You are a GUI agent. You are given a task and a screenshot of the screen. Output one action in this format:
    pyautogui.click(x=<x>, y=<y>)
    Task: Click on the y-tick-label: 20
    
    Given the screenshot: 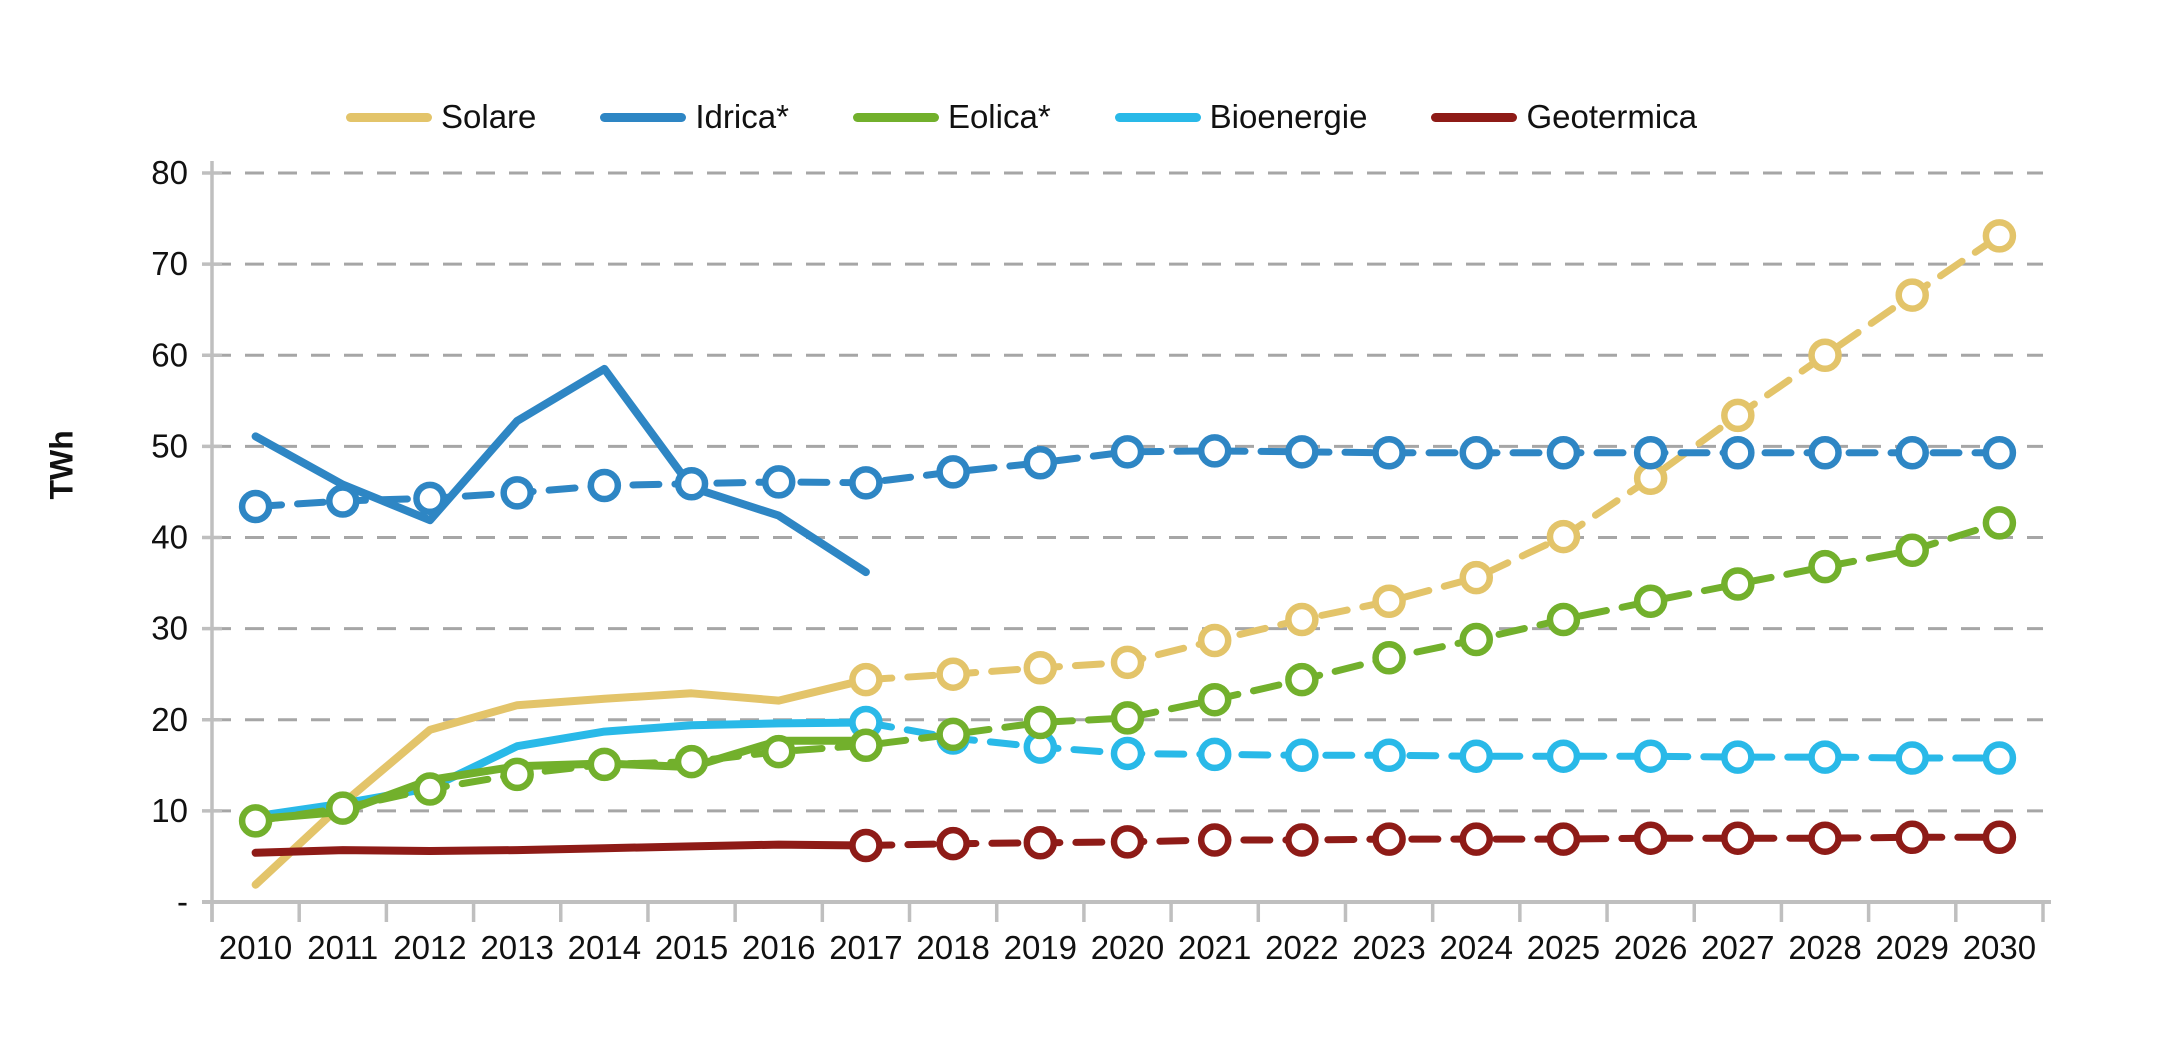 What is the action you would take?
    pyautogui.click(x=169, y=719)
    